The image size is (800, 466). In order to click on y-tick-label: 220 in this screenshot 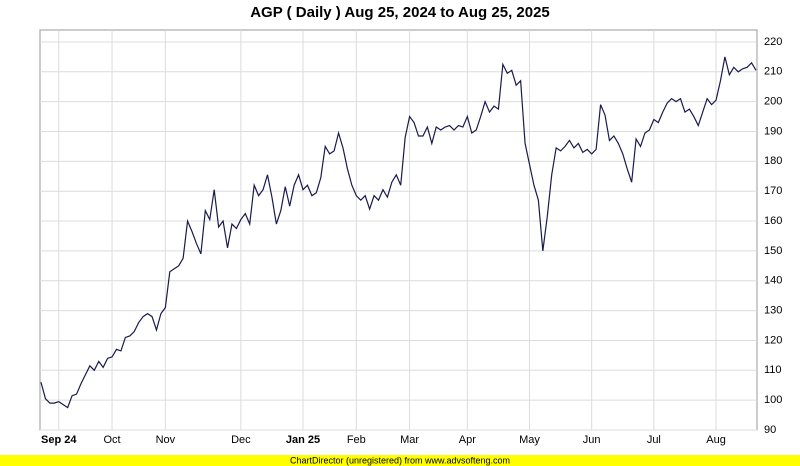, I will do `click(773, 42)`.